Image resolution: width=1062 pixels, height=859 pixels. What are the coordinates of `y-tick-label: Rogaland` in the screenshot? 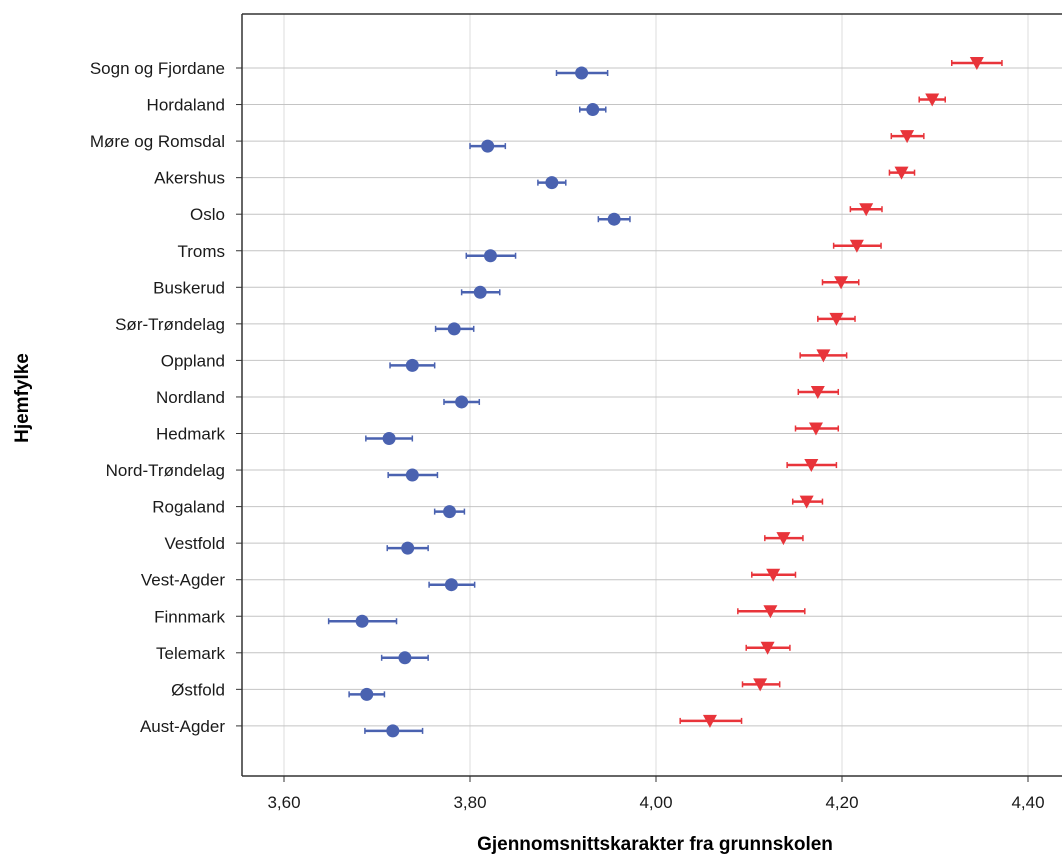 It's located at (188, 507).